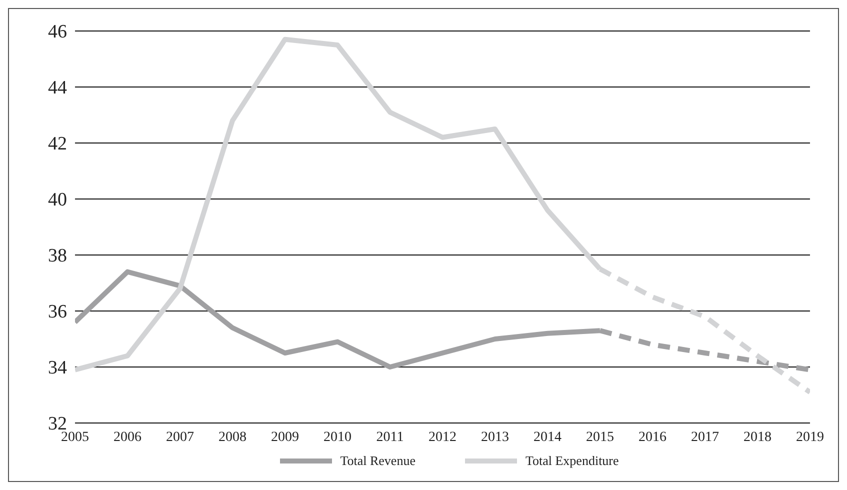 The height and width of the screenshot is (490, 847). I want to click on x-tick-label: 2009, so click(285, 437).